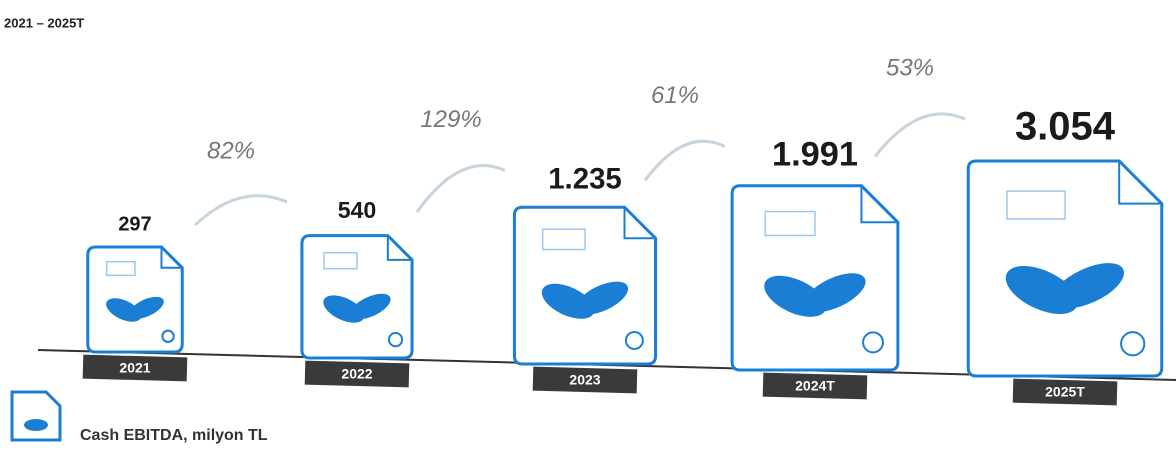 The height and width of the screenshot is (456, 1176). I want to click on value-label: 540, so click(357, 210).